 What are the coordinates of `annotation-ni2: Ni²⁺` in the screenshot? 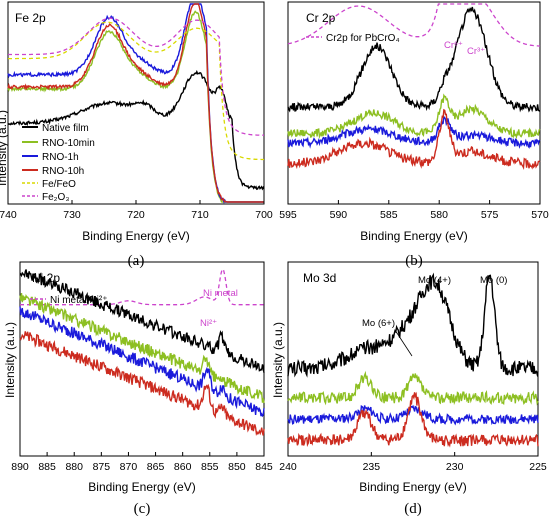 It's located at (208, 323).